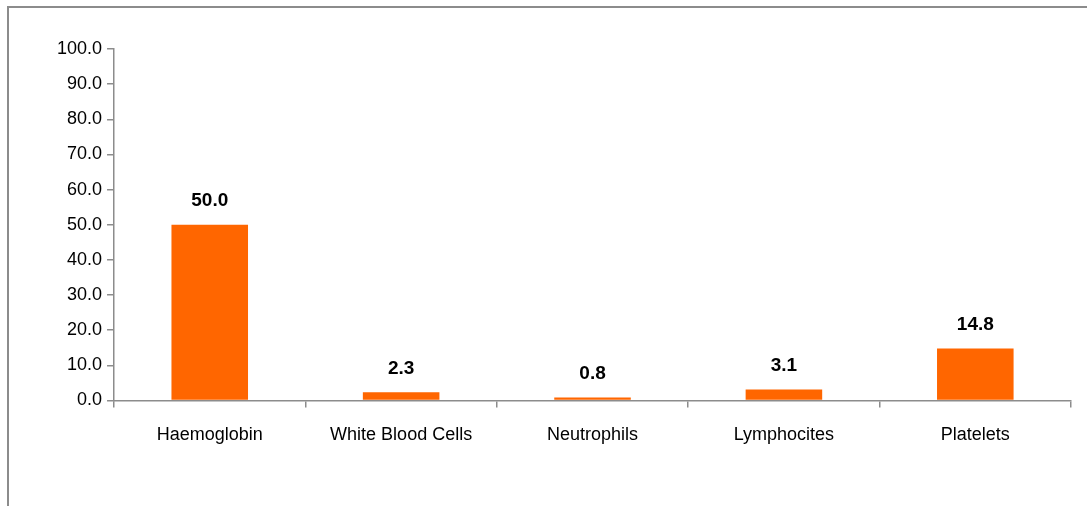 The height and width of the screenshot is (508, 1089). What do you see at coordinates (85, 223) in the screenshot?
I see `y-tick-label: 50.0` at bounding box center [85, 223].